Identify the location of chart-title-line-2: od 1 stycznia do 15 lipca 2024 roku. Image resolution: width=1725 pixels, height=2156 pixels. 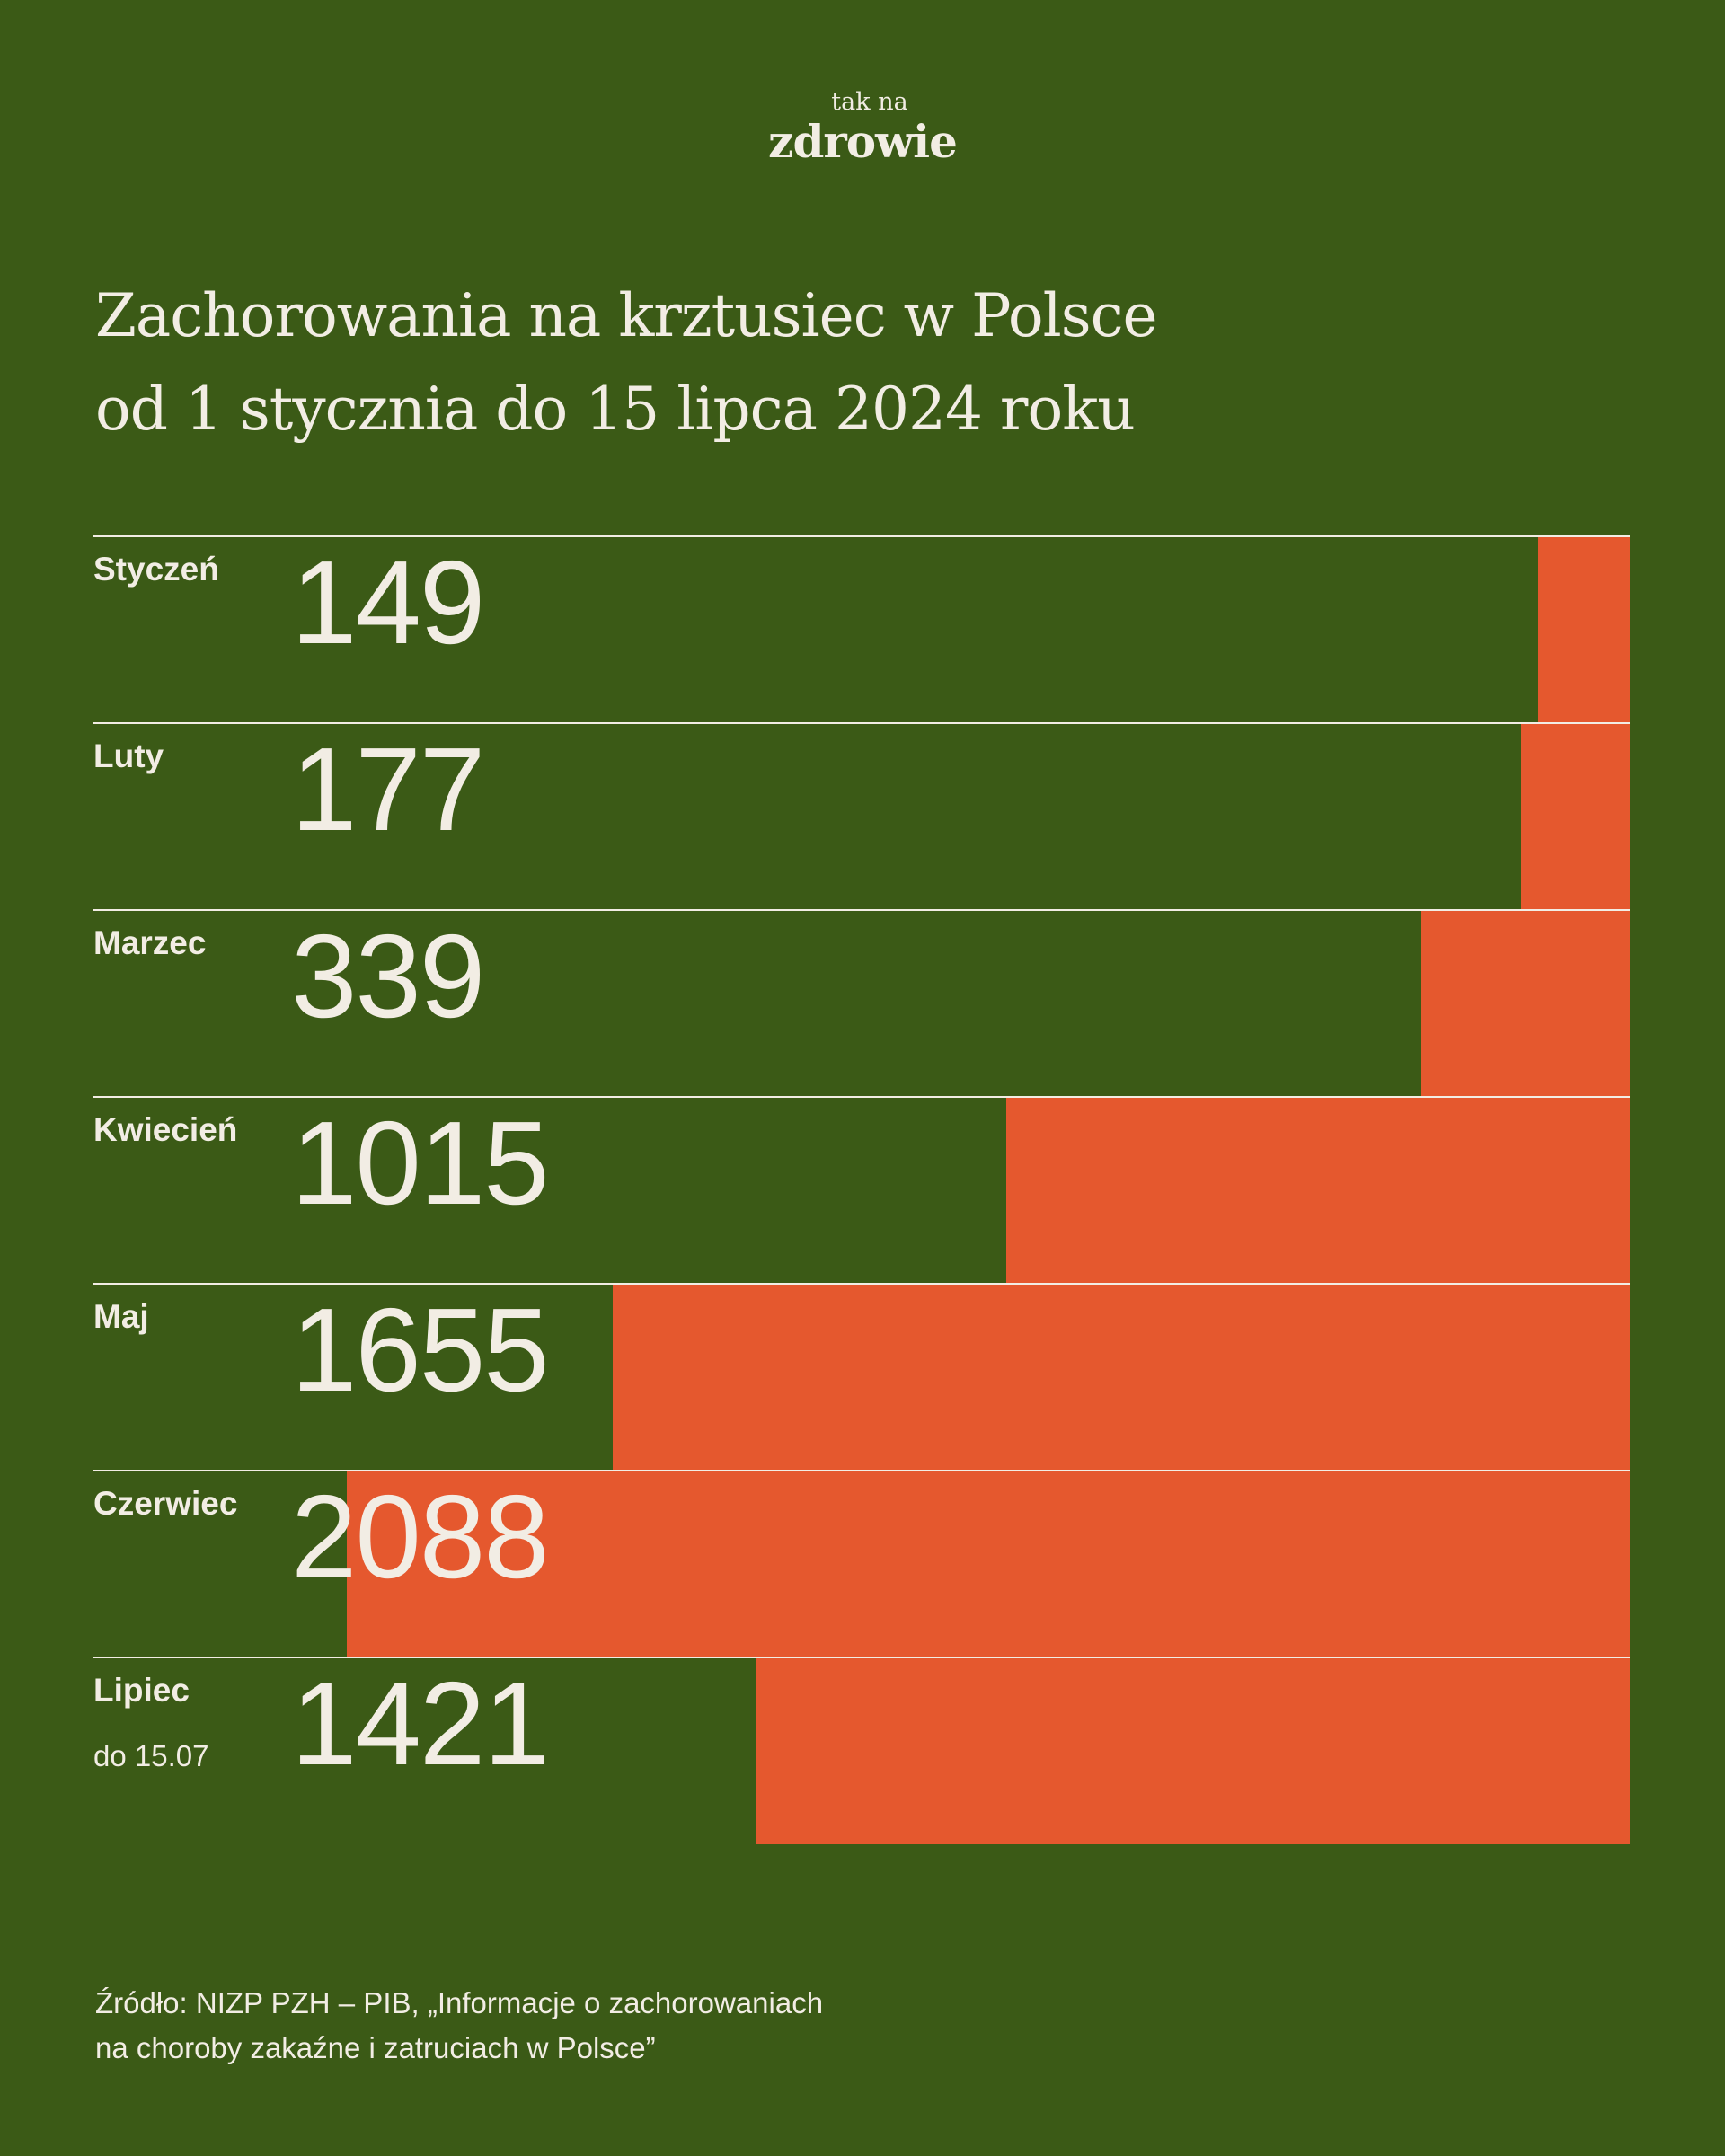
(615, 409).